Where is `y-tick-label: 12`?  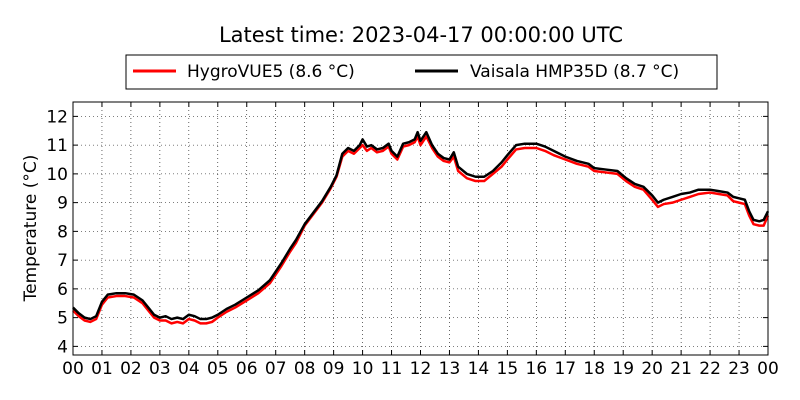
y-tick-label: 12 is located at coordinates (57, 117).